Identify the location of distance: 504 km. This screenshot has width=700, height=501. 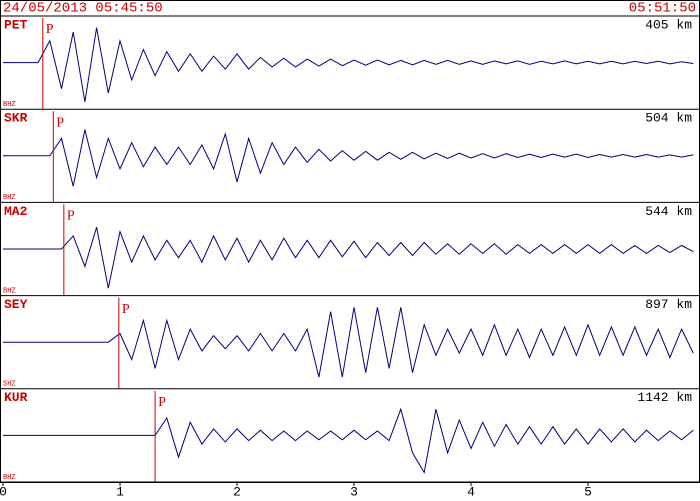
(668, 118).